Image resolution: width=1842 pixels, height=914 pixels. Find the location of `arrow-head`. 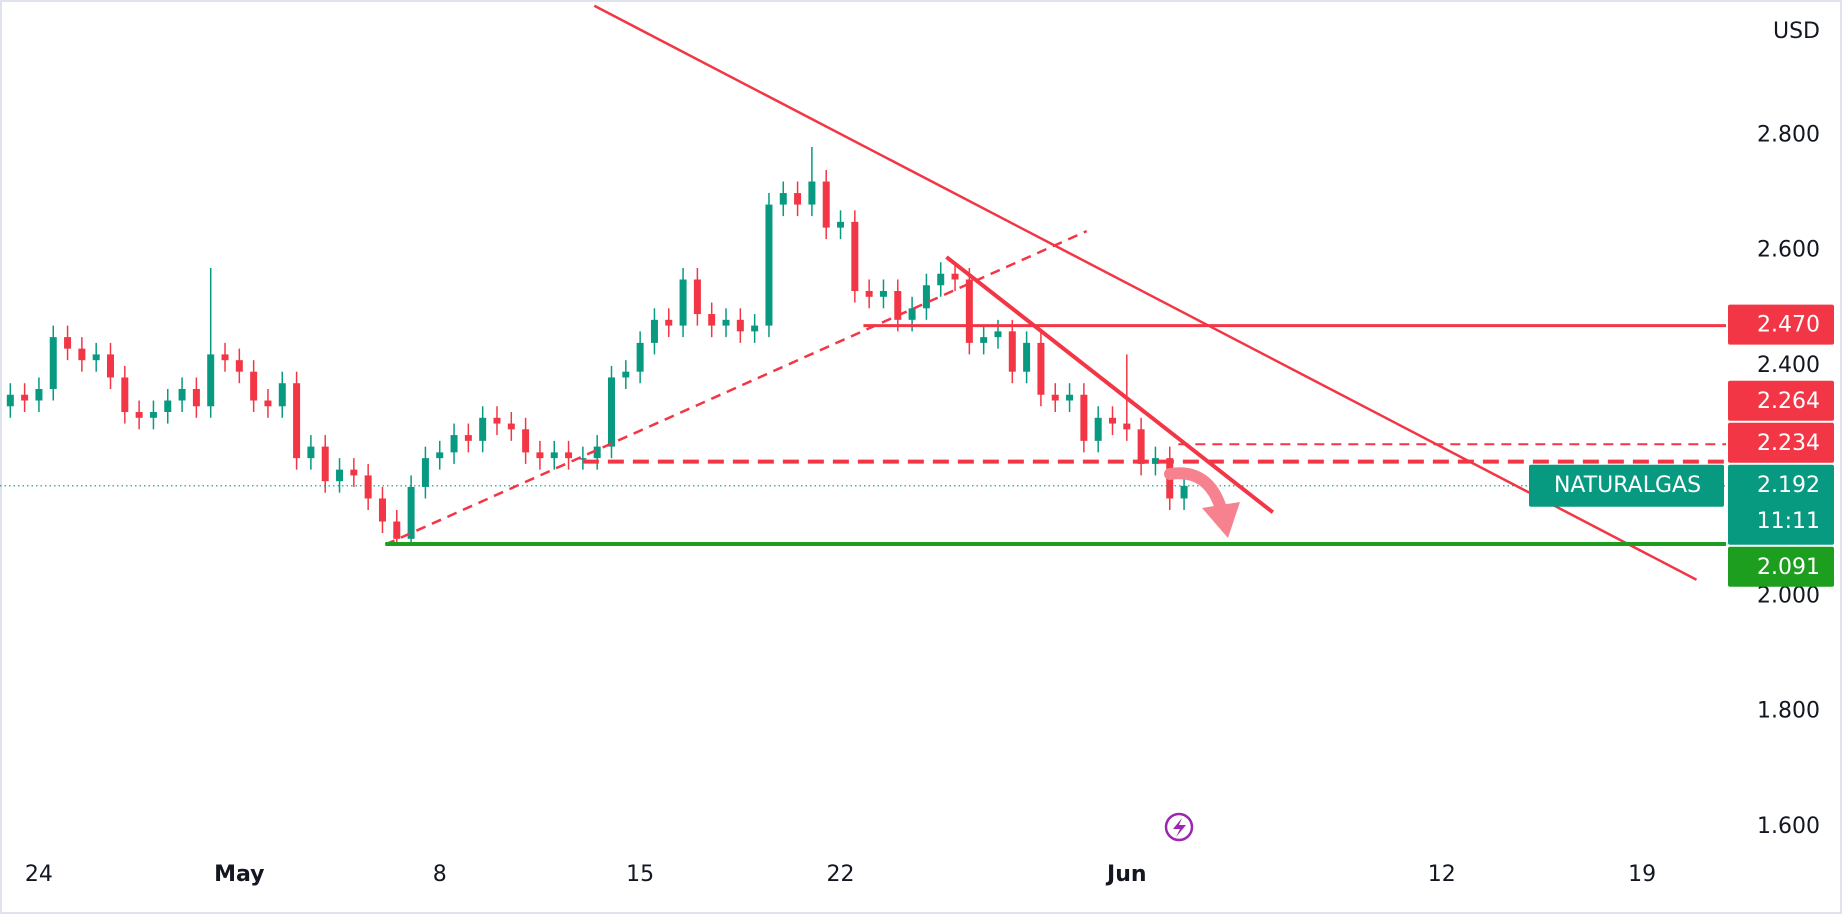

arrow-head is located at coordinates (1221, 520).